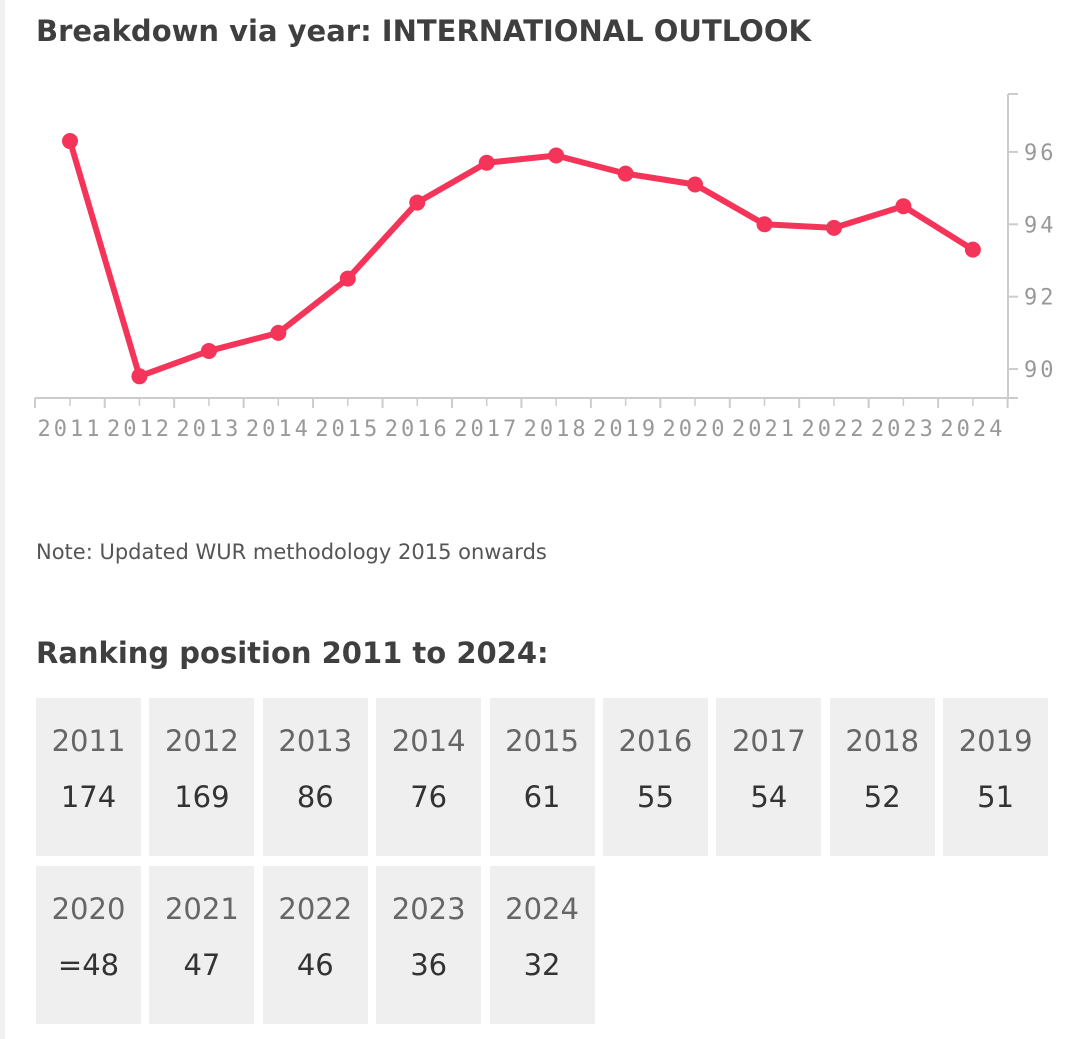 Image resolution: width=1075 pixels, height=1039 pixels. I want to click on ranking-cell: 2015 61, so click(542, 777).